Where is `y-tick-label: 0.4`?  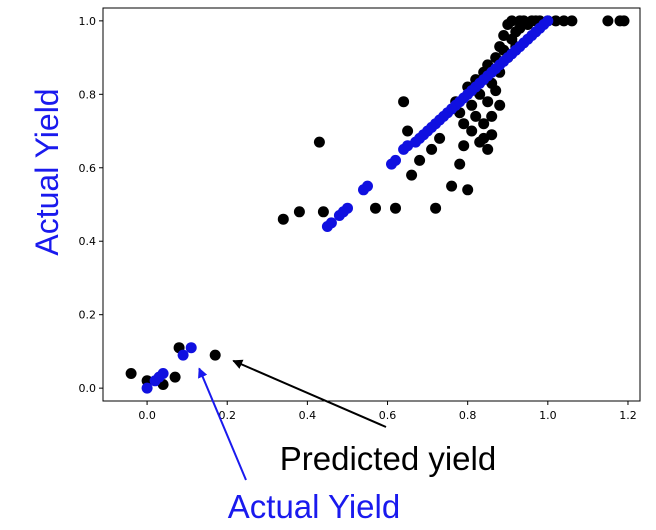
y-tick-label: 0.4 is located at coordinates (88, 241).